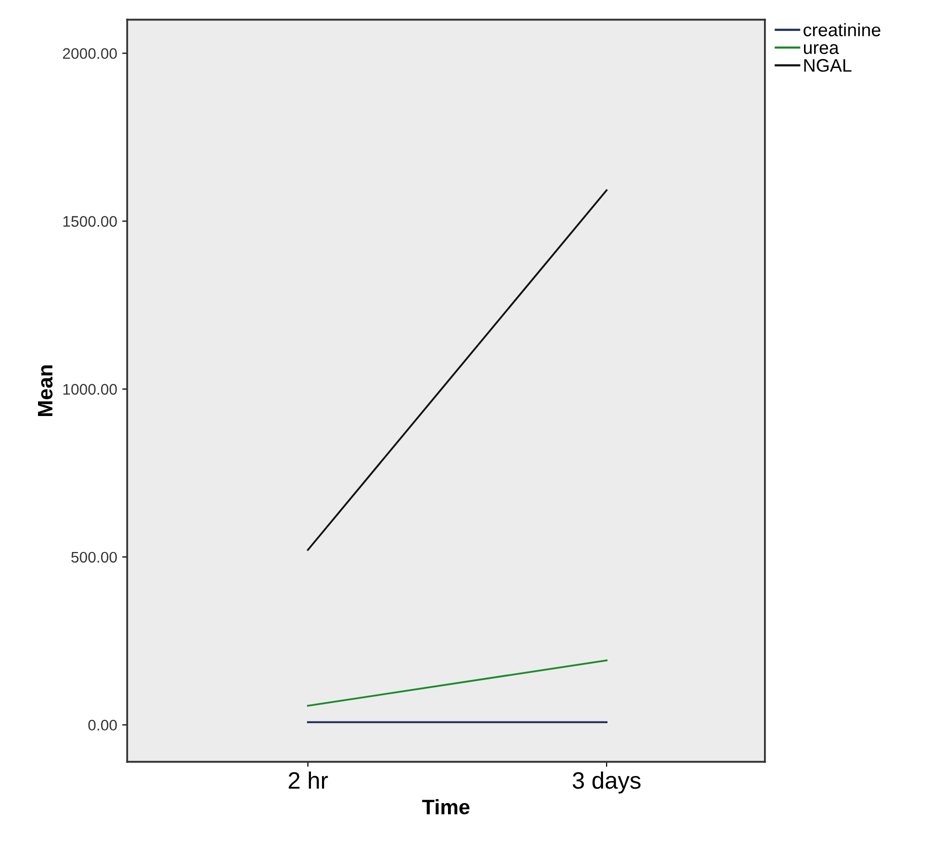 The width and height of the screenshot is (942, 855). Describe the element at coordinates (102, 725) in the screenshot. I see `y-tick-label: 0.00` at that location.